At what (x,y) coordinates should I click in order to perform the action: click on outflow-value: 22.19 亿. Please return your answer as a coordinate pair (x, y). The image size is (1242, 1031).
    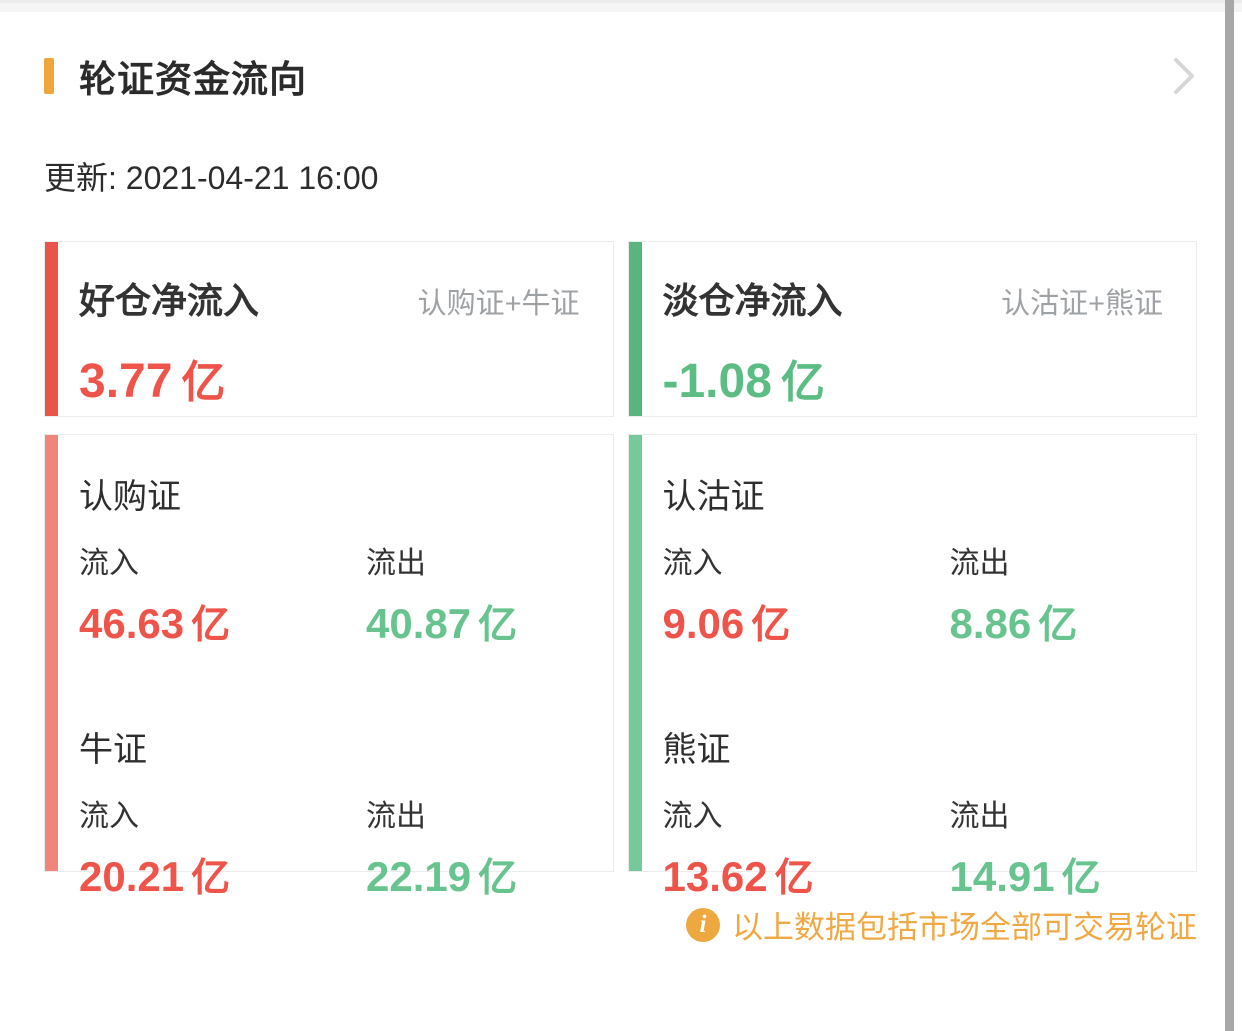
    Looking at the image, I should click on (473, 875).